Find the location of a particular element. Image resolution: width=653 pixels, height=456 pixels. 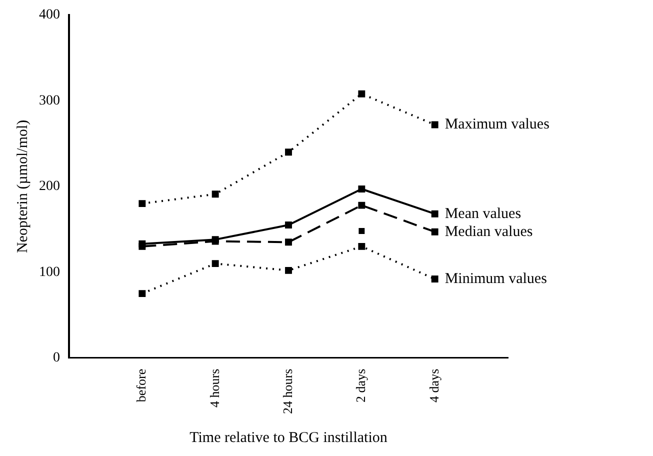

y-tick-label: 100 is located at coordinates (49, 272).